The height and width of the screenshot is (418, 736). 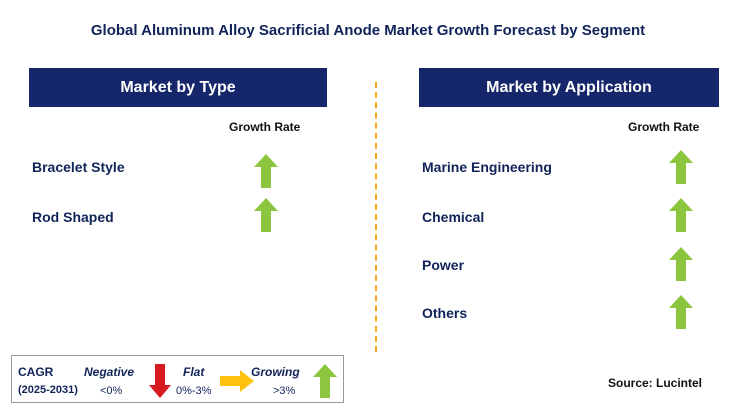 What do you see at coordinates (265, 127) in the screenshot?
I see `type-growth-rate-label: Growth Rate` at bounding box center [265, 127].